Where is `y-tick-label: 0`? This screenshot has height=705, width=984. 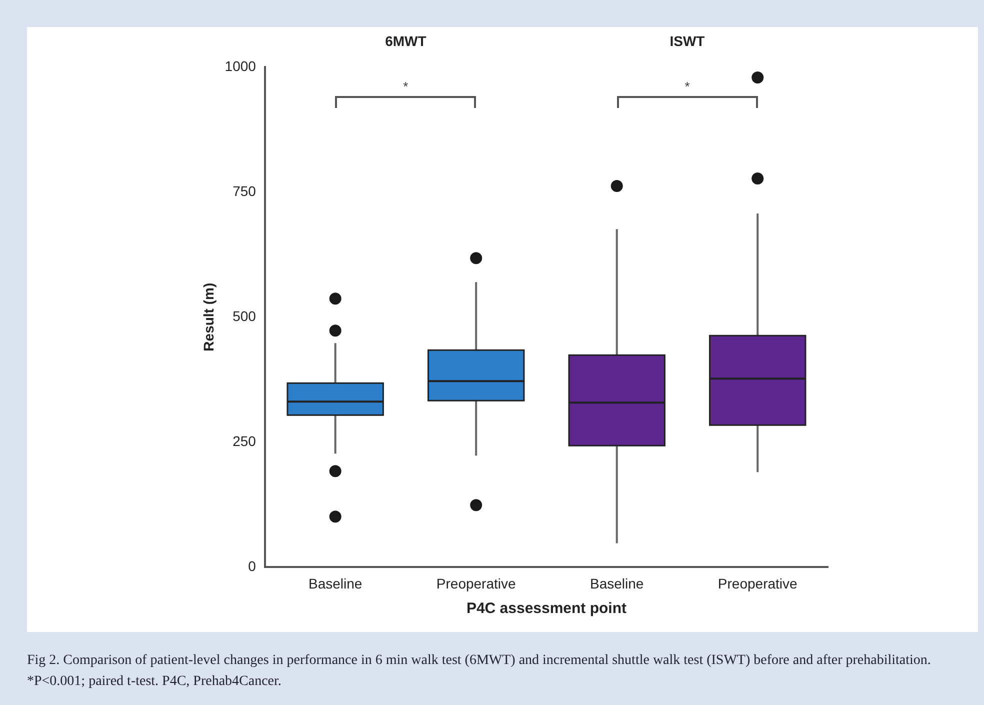 y-tick-label: 0 is located at coordinates (252, 566).